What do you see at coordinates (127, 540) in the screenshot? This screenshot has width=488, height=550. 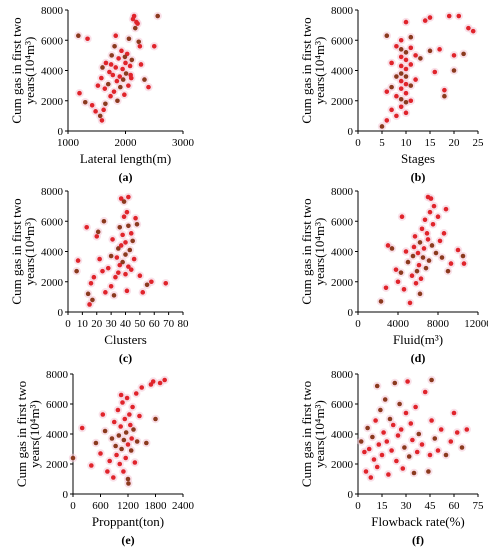 I see `panel-label: (e)` at bounding box center [127, 540].